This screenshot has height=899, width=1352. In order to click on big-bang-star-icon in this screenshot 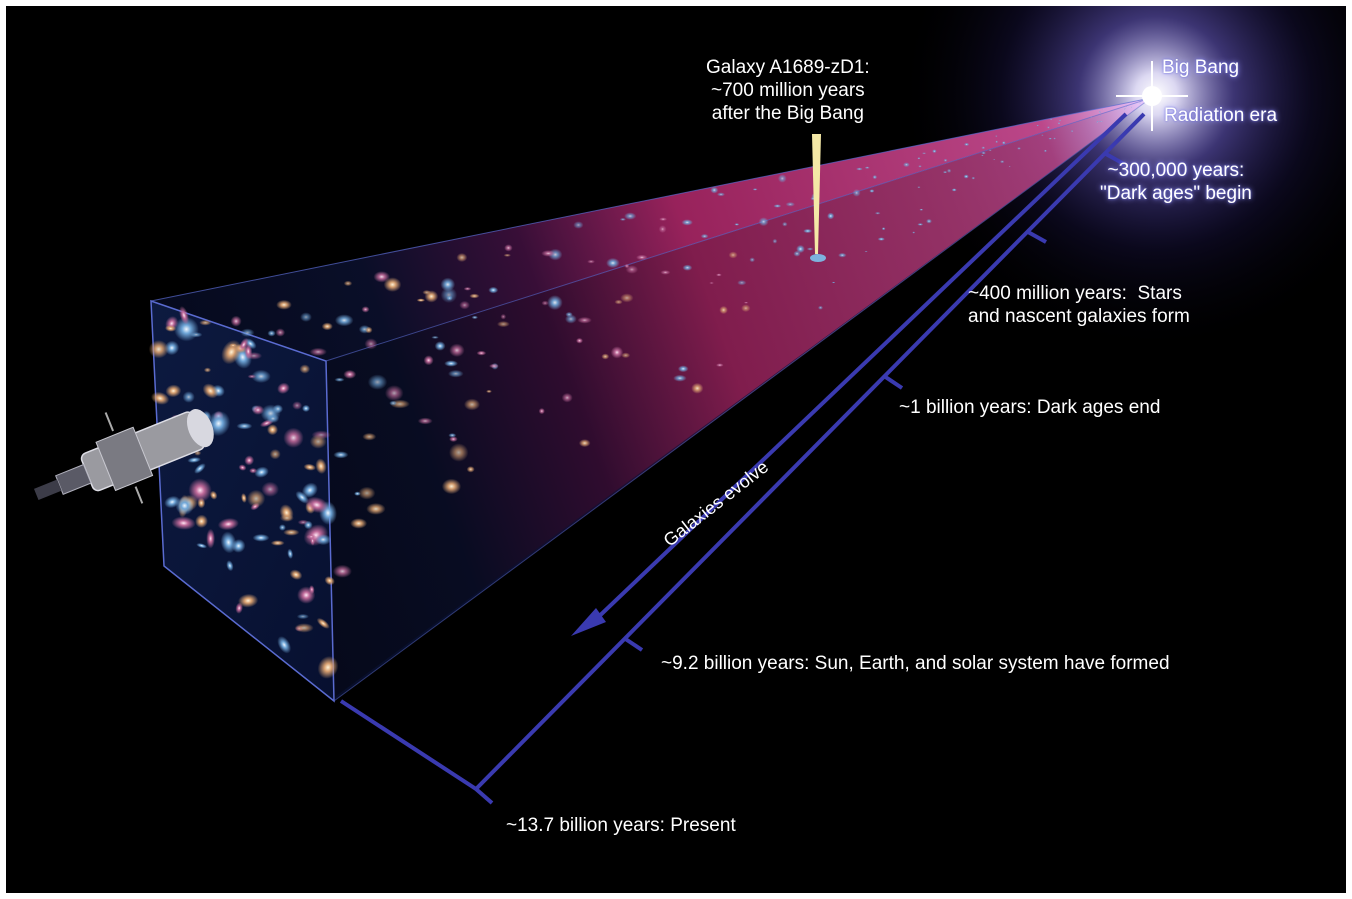, I will do `click(1152, 96)`.